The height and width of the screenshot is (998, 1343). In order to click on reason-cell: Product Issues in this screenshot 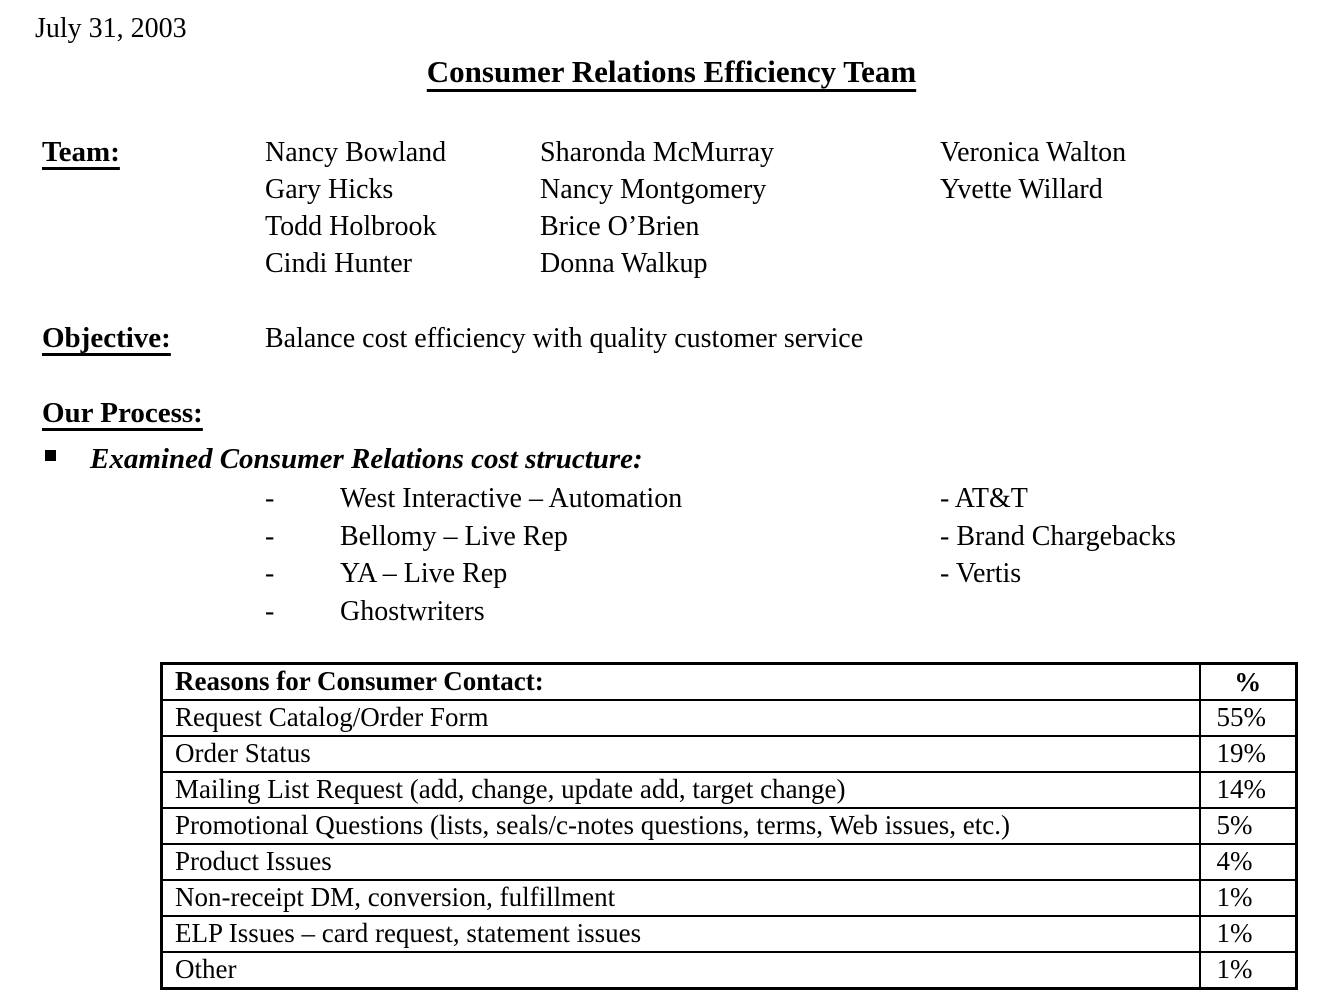, I will do `click(680, 862)`.